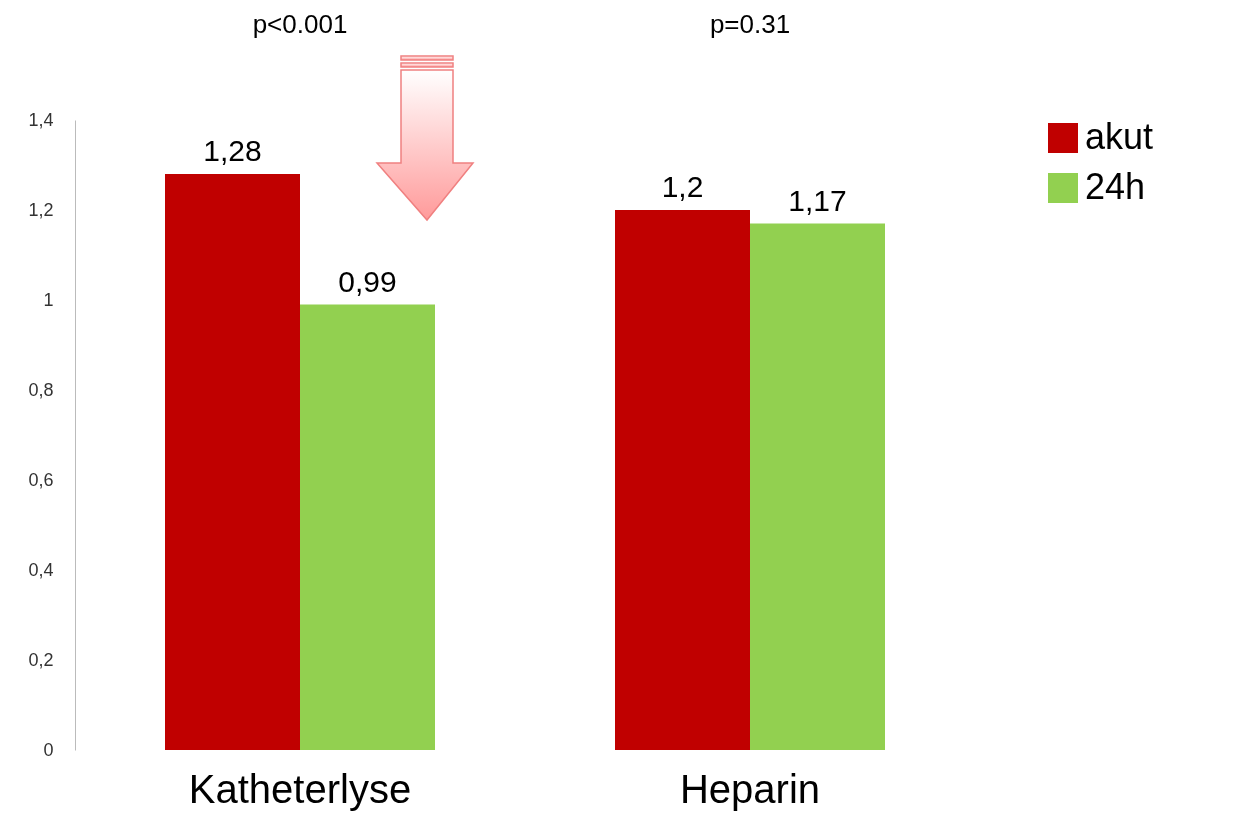  I want to click on y-tick-label: 1,4, so click(41, 119).